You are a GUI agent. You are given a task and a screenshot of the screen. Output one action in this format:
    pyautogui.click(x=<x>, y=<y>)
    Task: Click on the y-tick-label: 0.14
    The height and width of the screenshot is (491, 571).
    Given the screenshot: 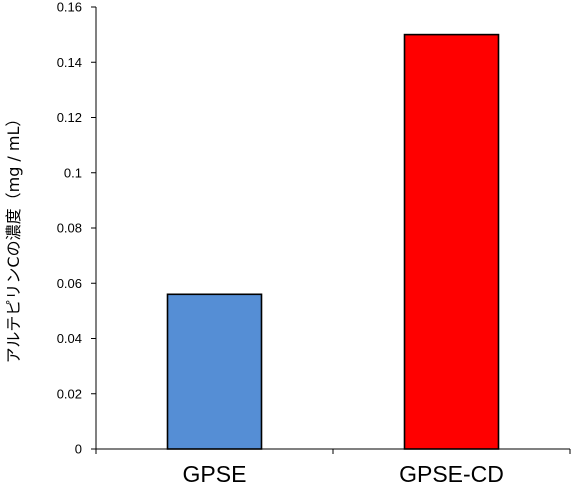 What is the action you would take?
    pyautogui.click(x=69, y=62)
    